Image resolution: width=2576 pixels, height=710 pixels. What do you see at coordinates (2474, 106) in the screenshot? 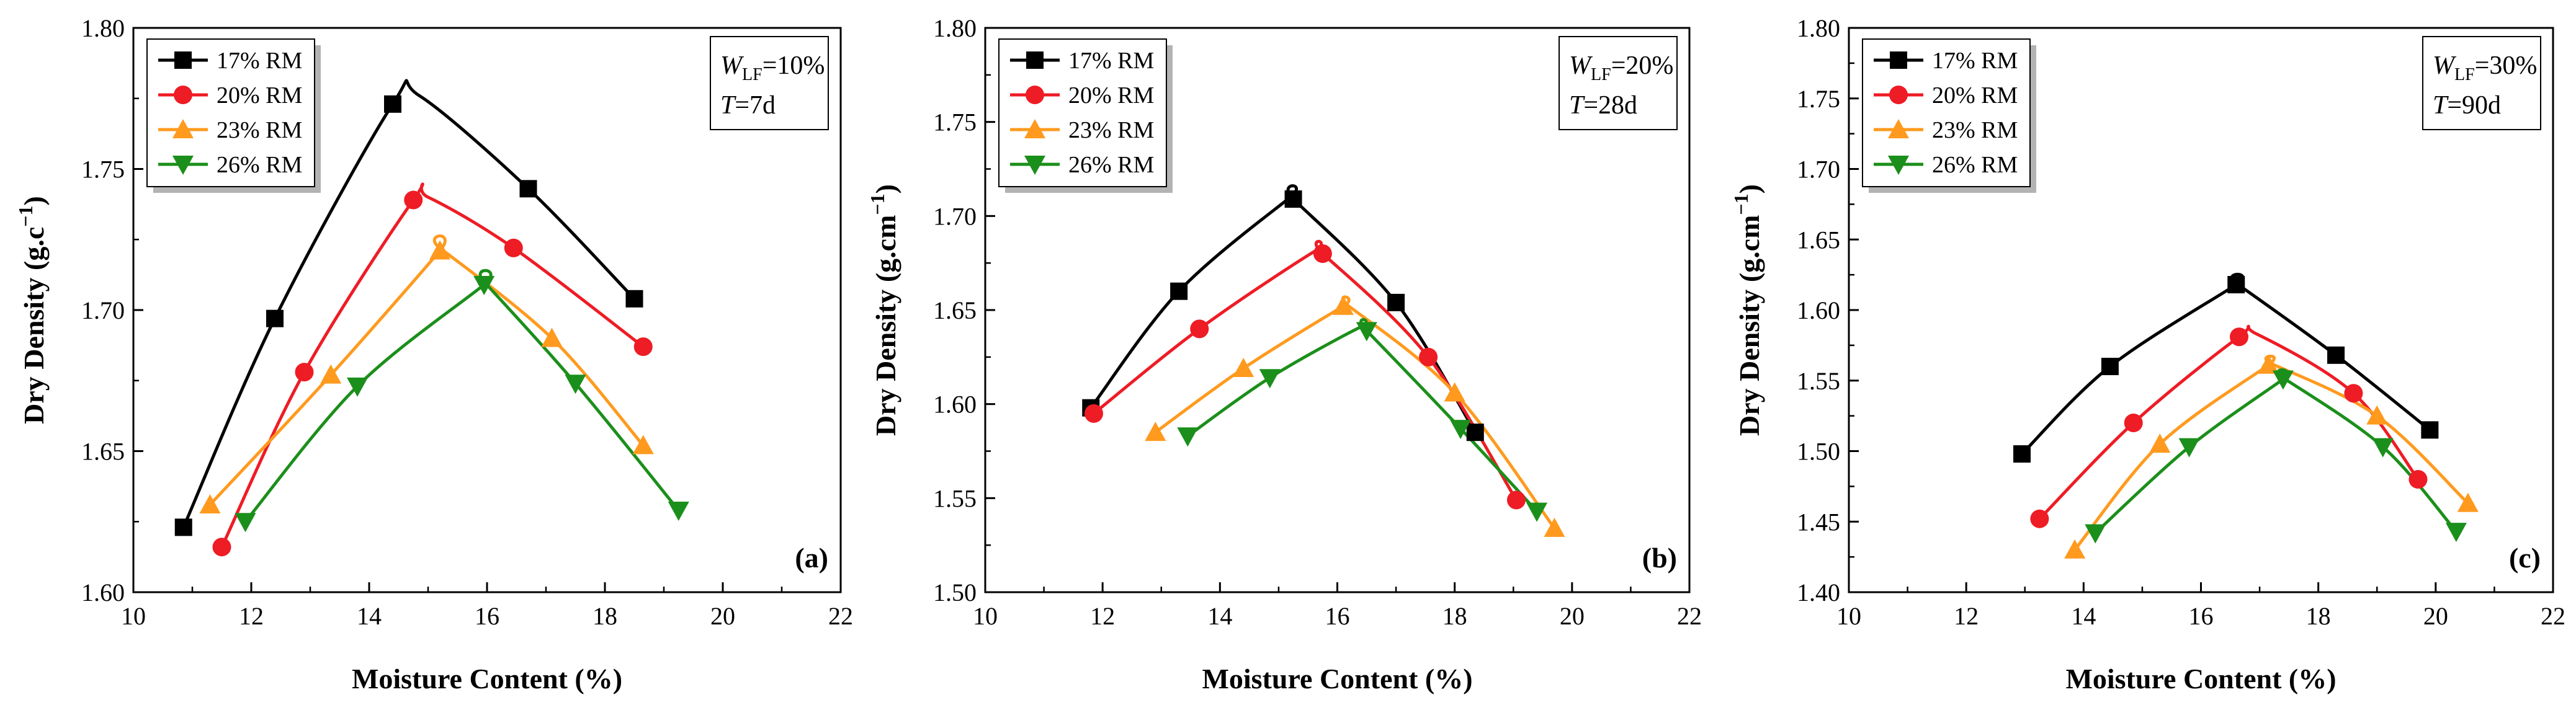
I see `annotation-t-value: =90d` at bounding box center [2474, 106].